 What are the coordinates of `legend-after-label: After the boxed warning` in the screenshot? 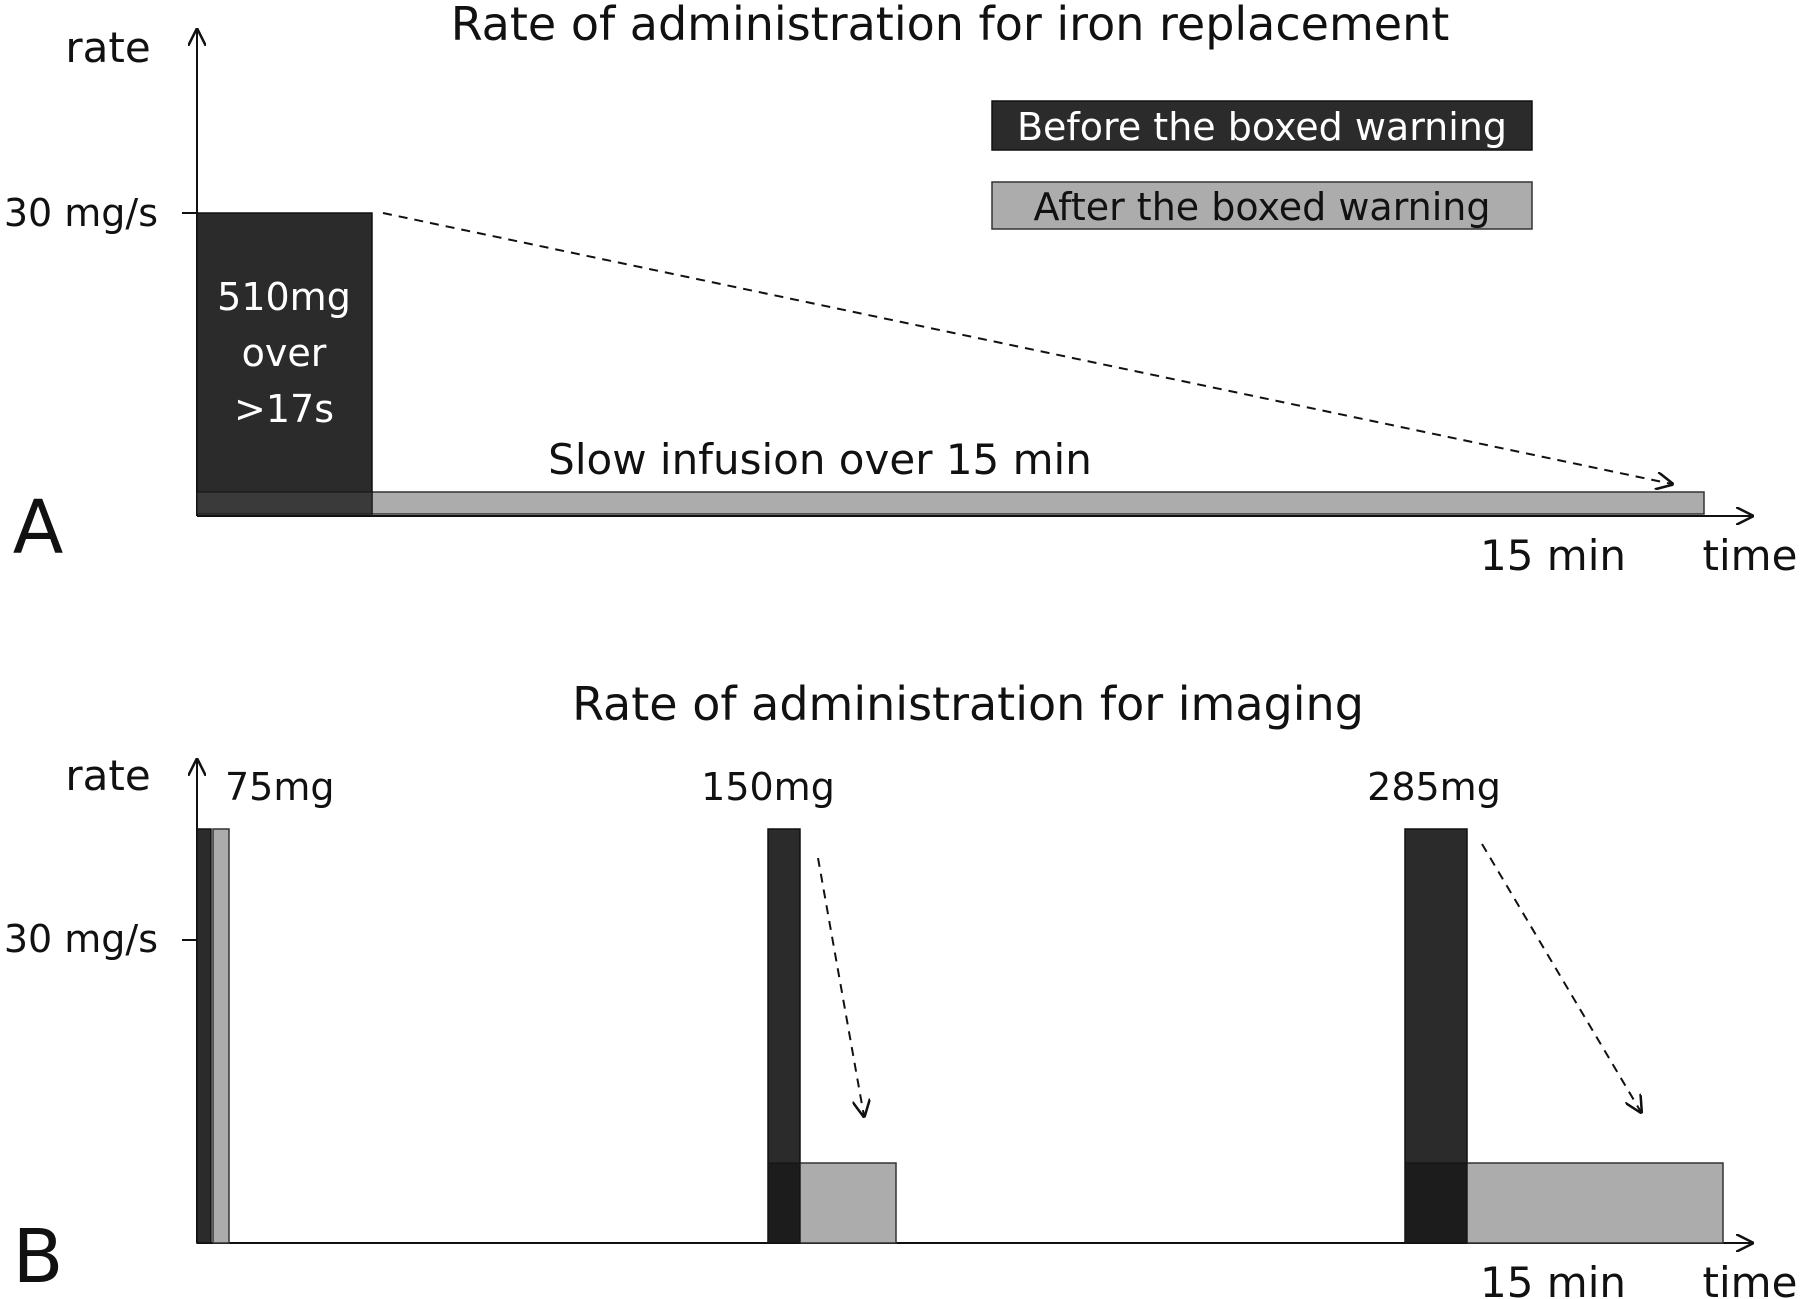 It's located at (1261, 207).